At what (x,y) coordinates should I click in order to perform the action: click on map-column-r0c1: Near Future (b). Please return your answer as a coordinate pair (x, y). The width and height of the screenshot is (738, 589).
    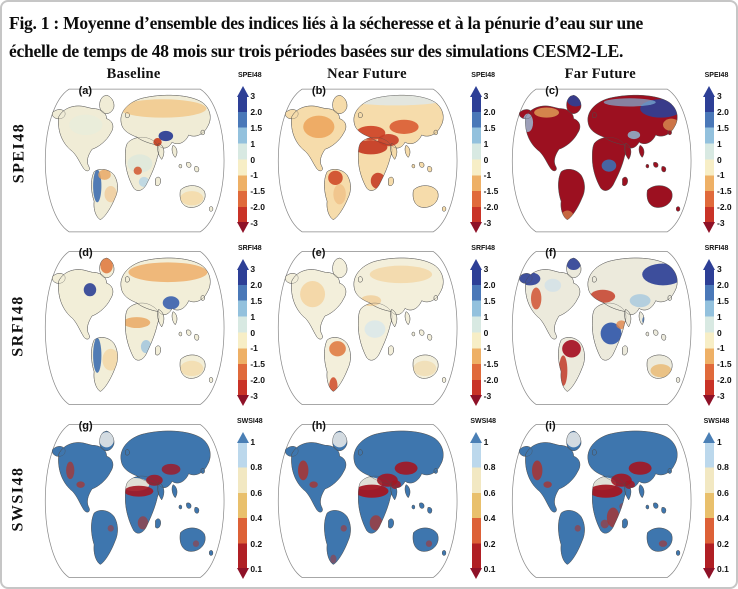
    Looking at the image, I should click on (366, 152).